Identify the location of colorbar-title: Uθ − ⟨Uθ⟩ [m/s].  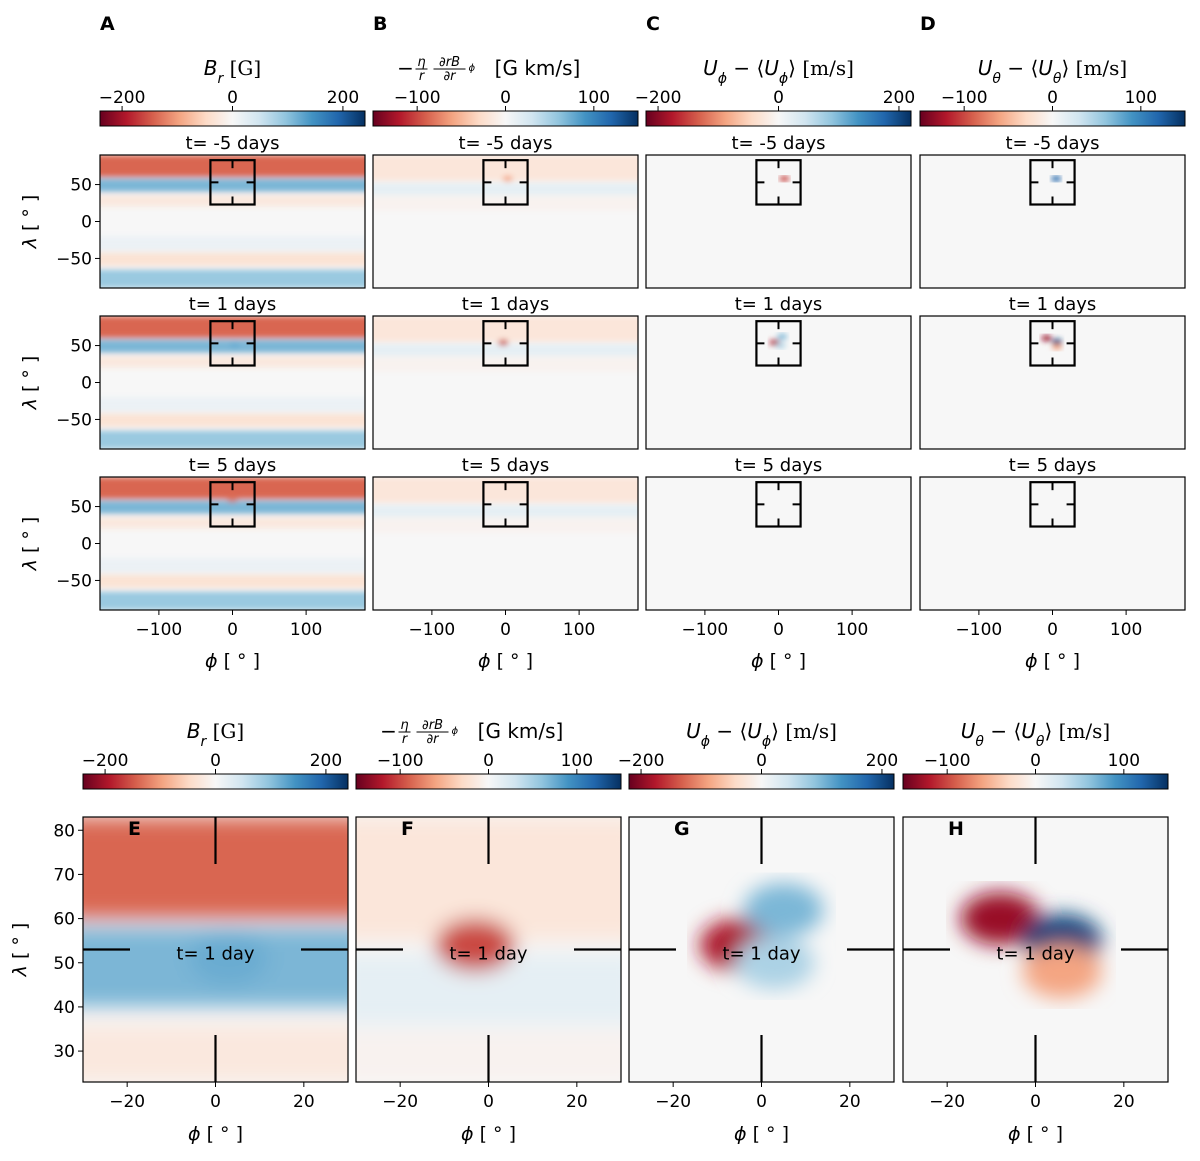
(1052, 71).